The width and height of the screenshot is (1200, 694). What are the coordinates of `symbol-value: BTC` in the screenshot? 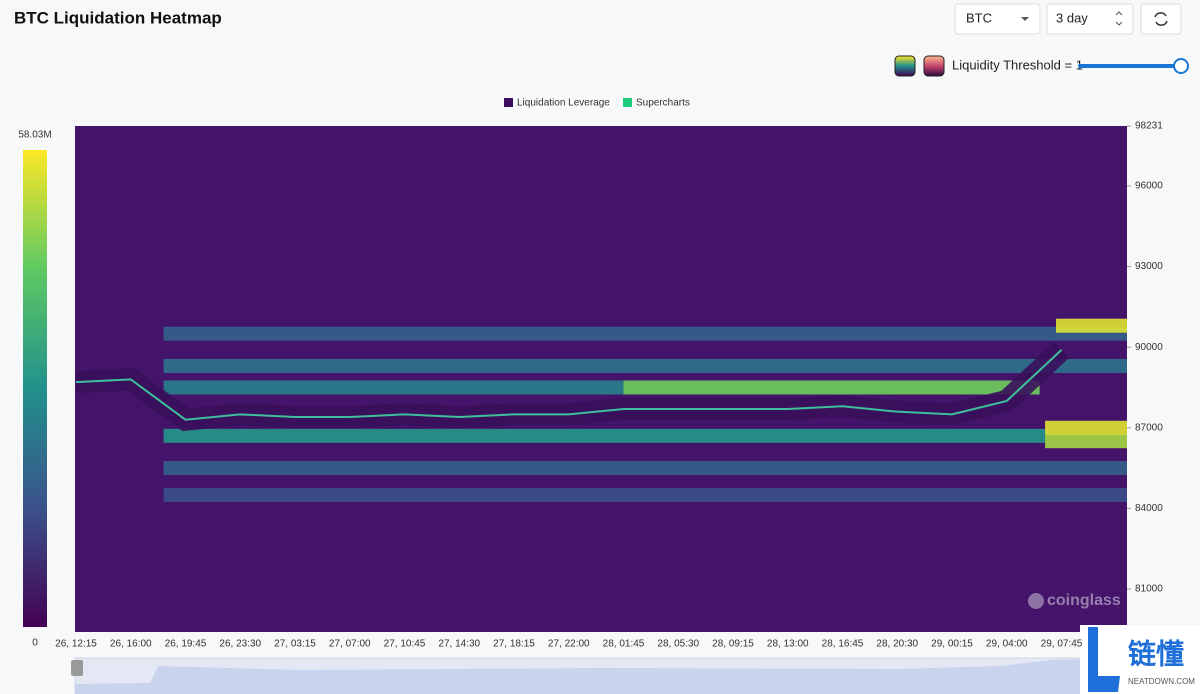 It's located at (979, 17).